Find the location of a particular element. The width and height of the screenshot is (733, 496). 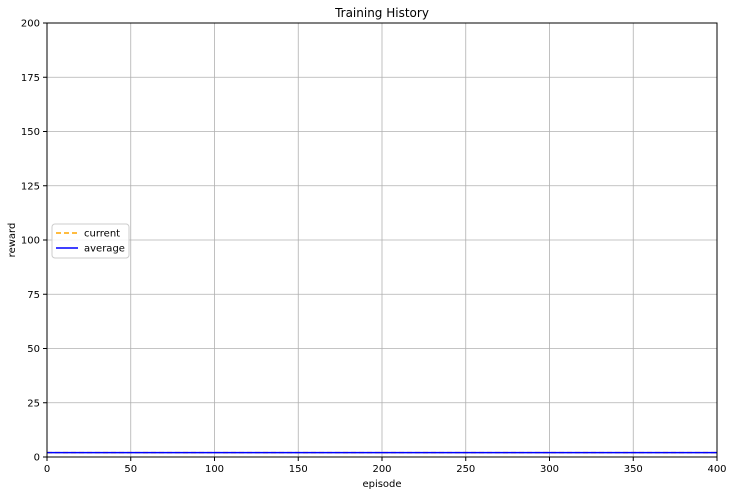

legend-label-current: current is located at coordinates (102, 234).